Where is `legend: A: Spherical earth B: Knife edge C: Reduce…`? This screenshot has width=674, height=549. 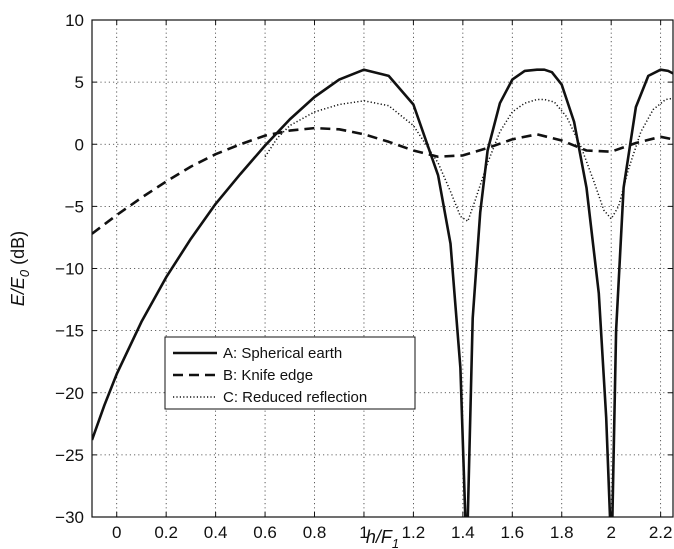 legend: A: Spherical earth B: Knife edge C: Reduce… is located at coordinates (290, 373).